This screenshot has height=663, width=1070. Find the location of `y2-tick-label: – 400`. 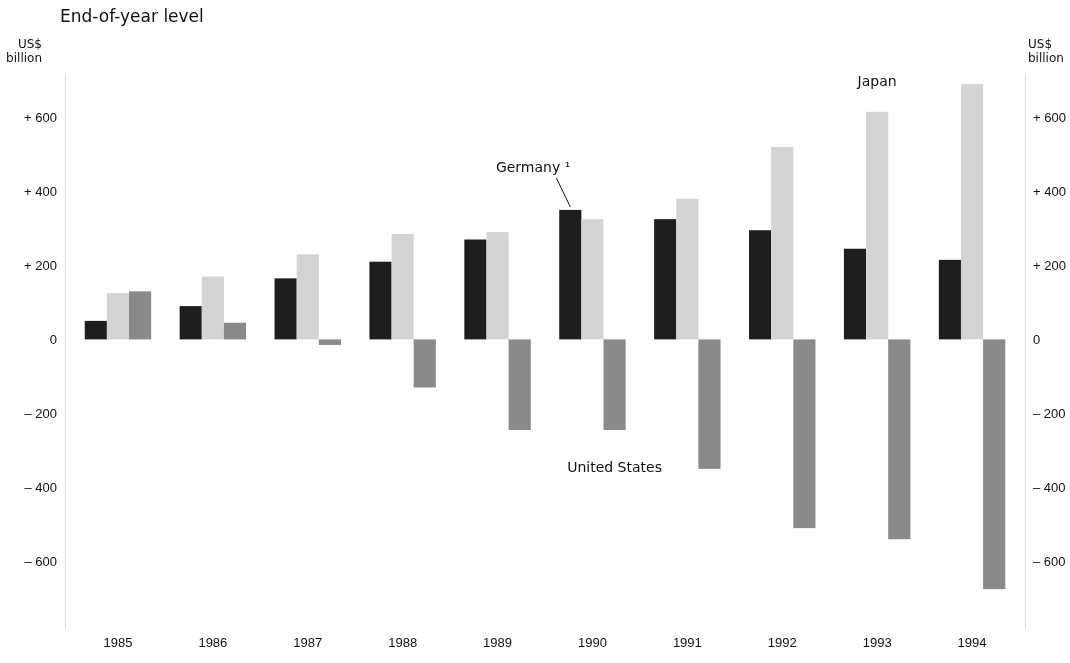

y2-tick-label: – 400 is located at coordinates (1049, 488).